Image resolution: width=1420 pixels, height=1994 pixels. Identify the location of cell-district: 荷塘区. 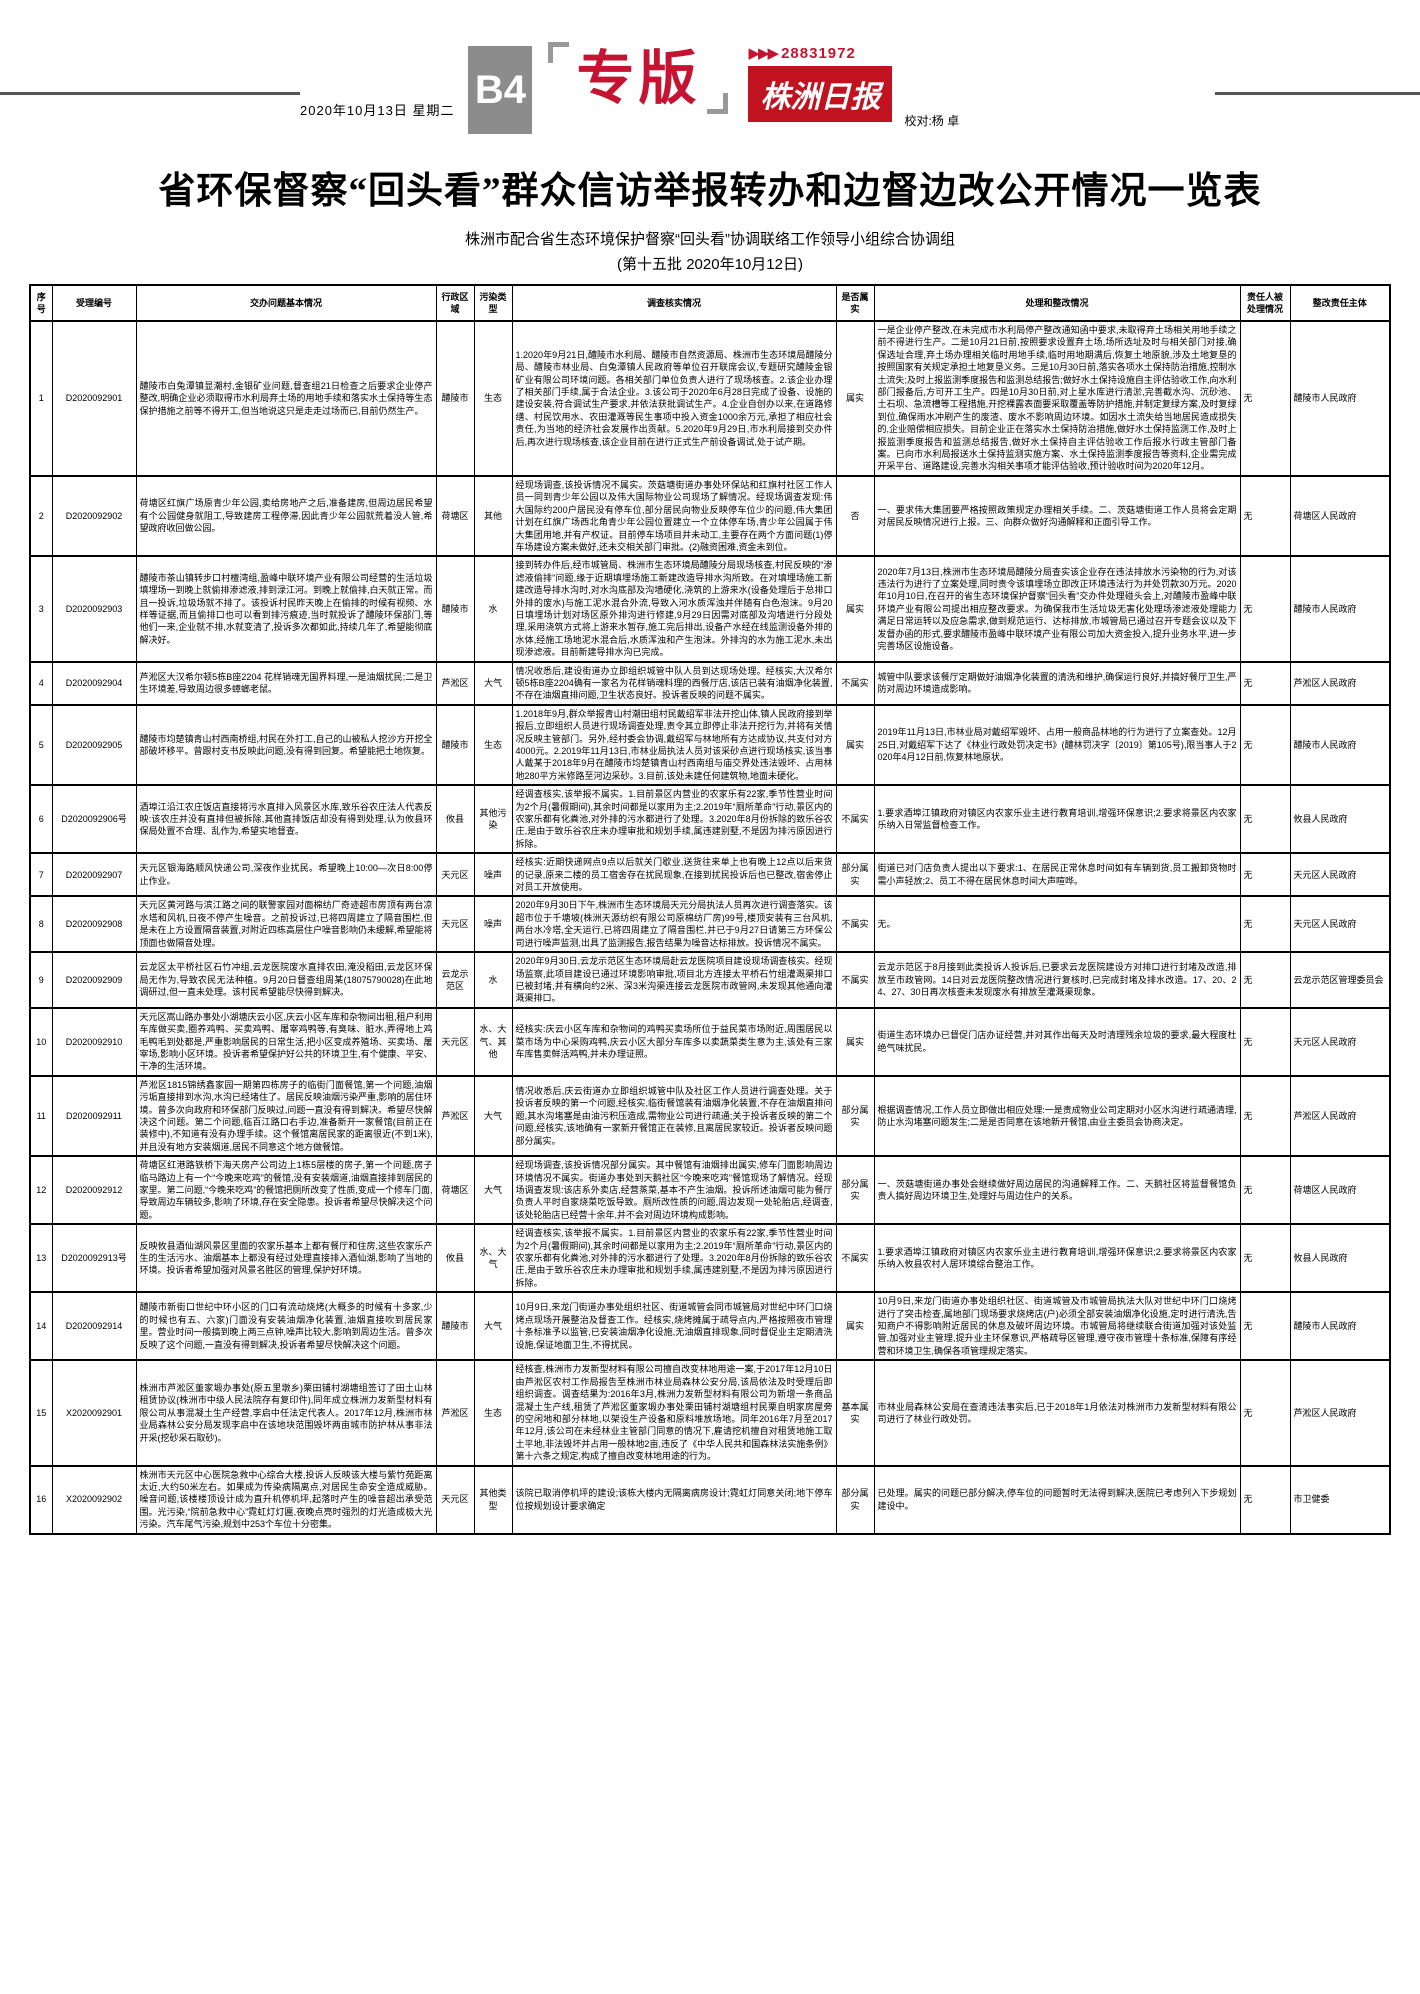
(455, 515).